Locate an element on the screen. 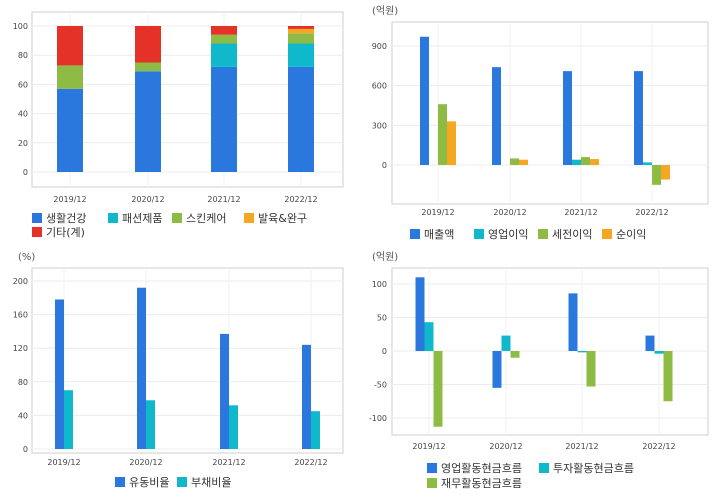 The height and width of the screenshot is (496, 720). unit-label-2: (억원) is located at coordinates (385, 11).